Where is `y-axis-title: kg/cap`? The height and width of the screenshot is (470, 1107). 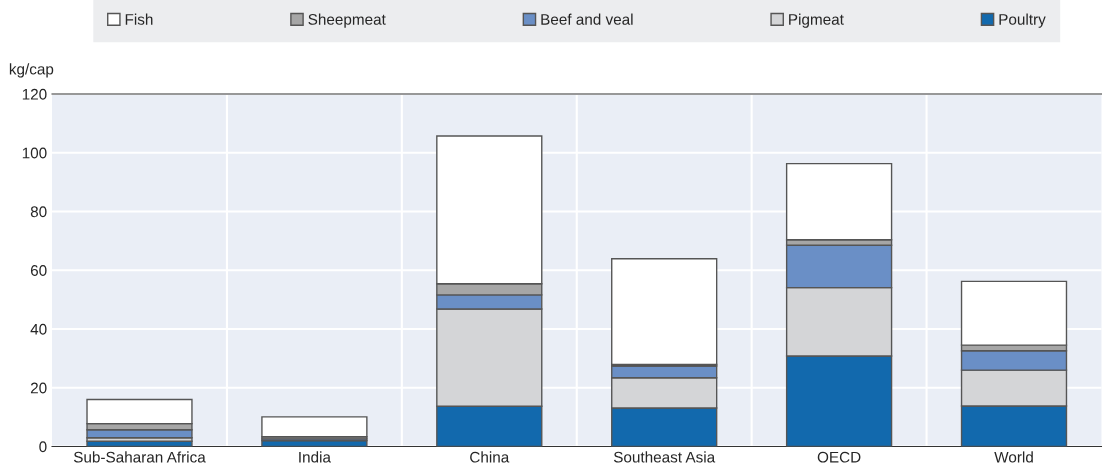
y-axis-title: kg/cap is located at coordinates (31, 70).